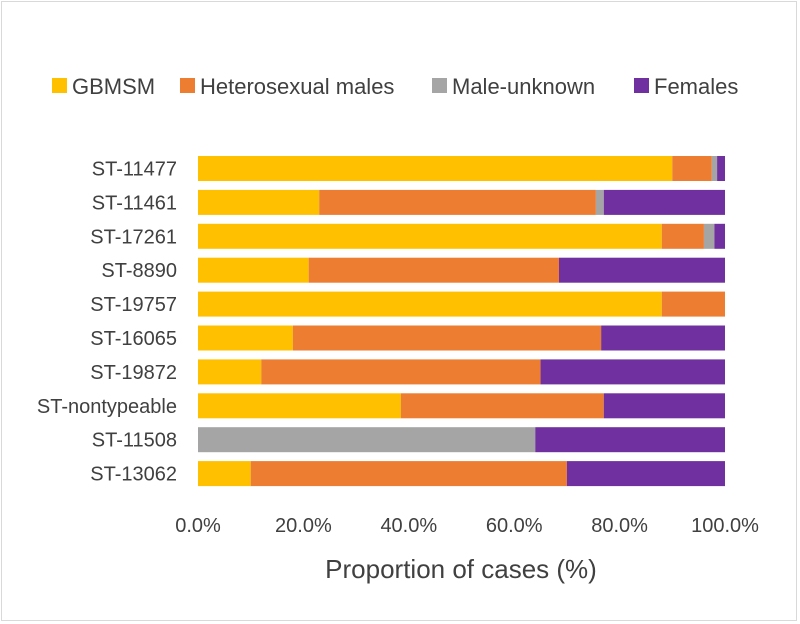 This screenshot has width=800, height=624. What do you see at coordinates (401, 372) in the screenshot?
I see `bar-ST-19872-heterosexual-males` at bounding box center [401, 372].